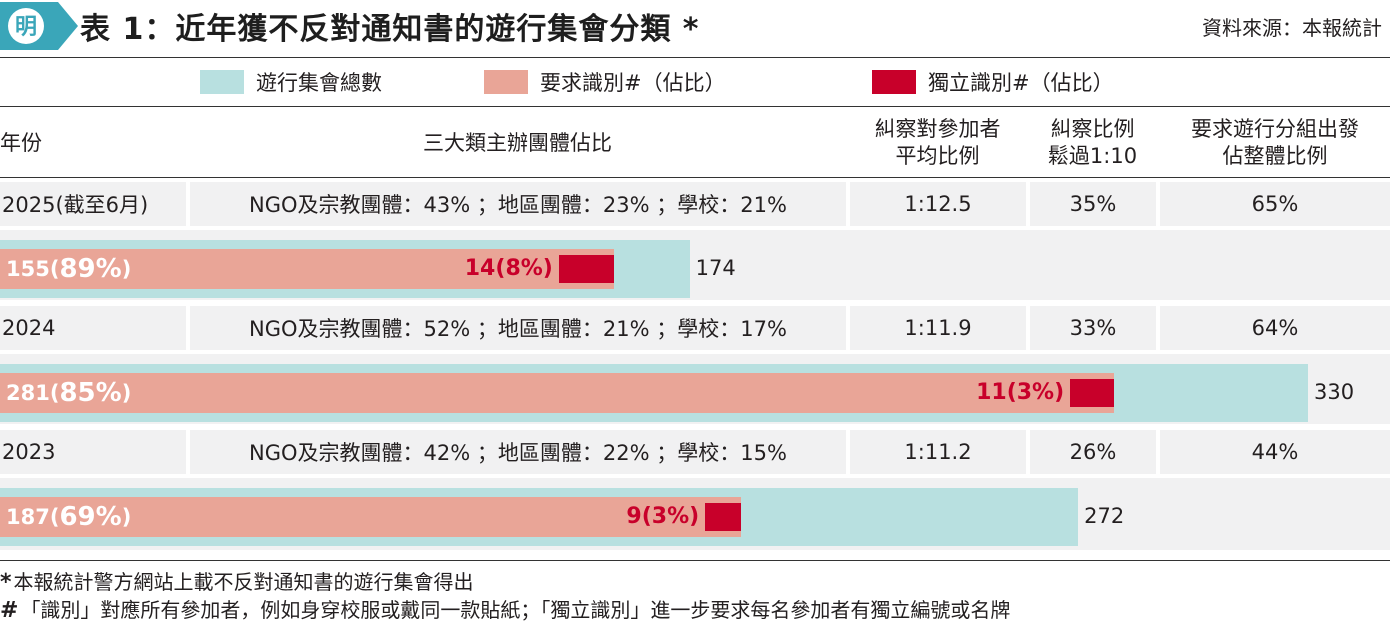 Image resolution: width=1390 pixels, height=623 pixels. Describe the element at coordinates (586, 269) in the screenshot. I see `bar-independent-2025` at that location.